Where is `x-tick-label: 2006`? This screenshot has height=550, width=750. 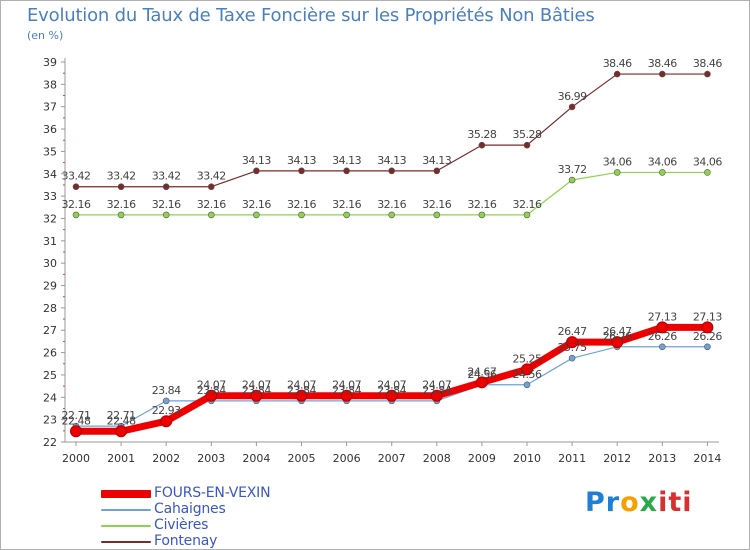 x-tick-label: 2006 is located at coordinates (347, 458).